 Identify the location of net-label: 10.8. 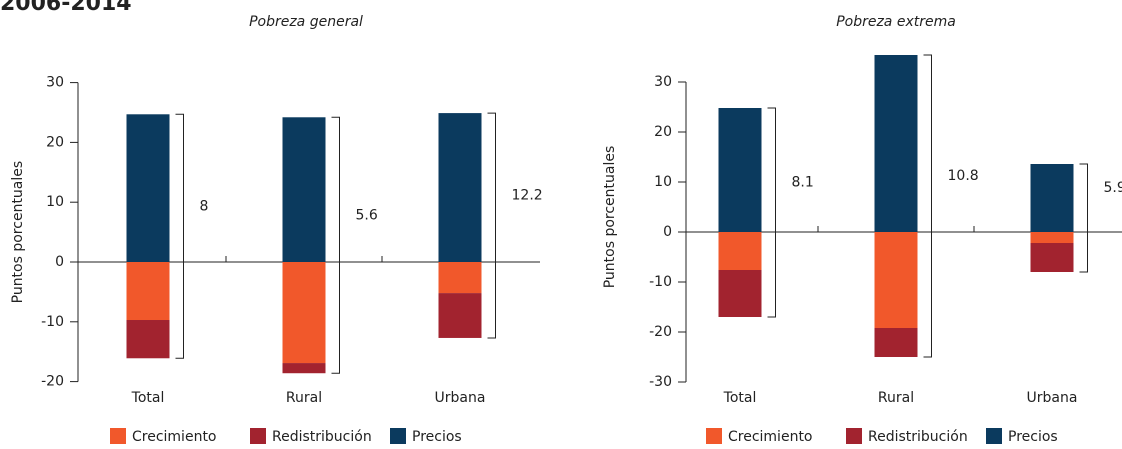
(963, 176).